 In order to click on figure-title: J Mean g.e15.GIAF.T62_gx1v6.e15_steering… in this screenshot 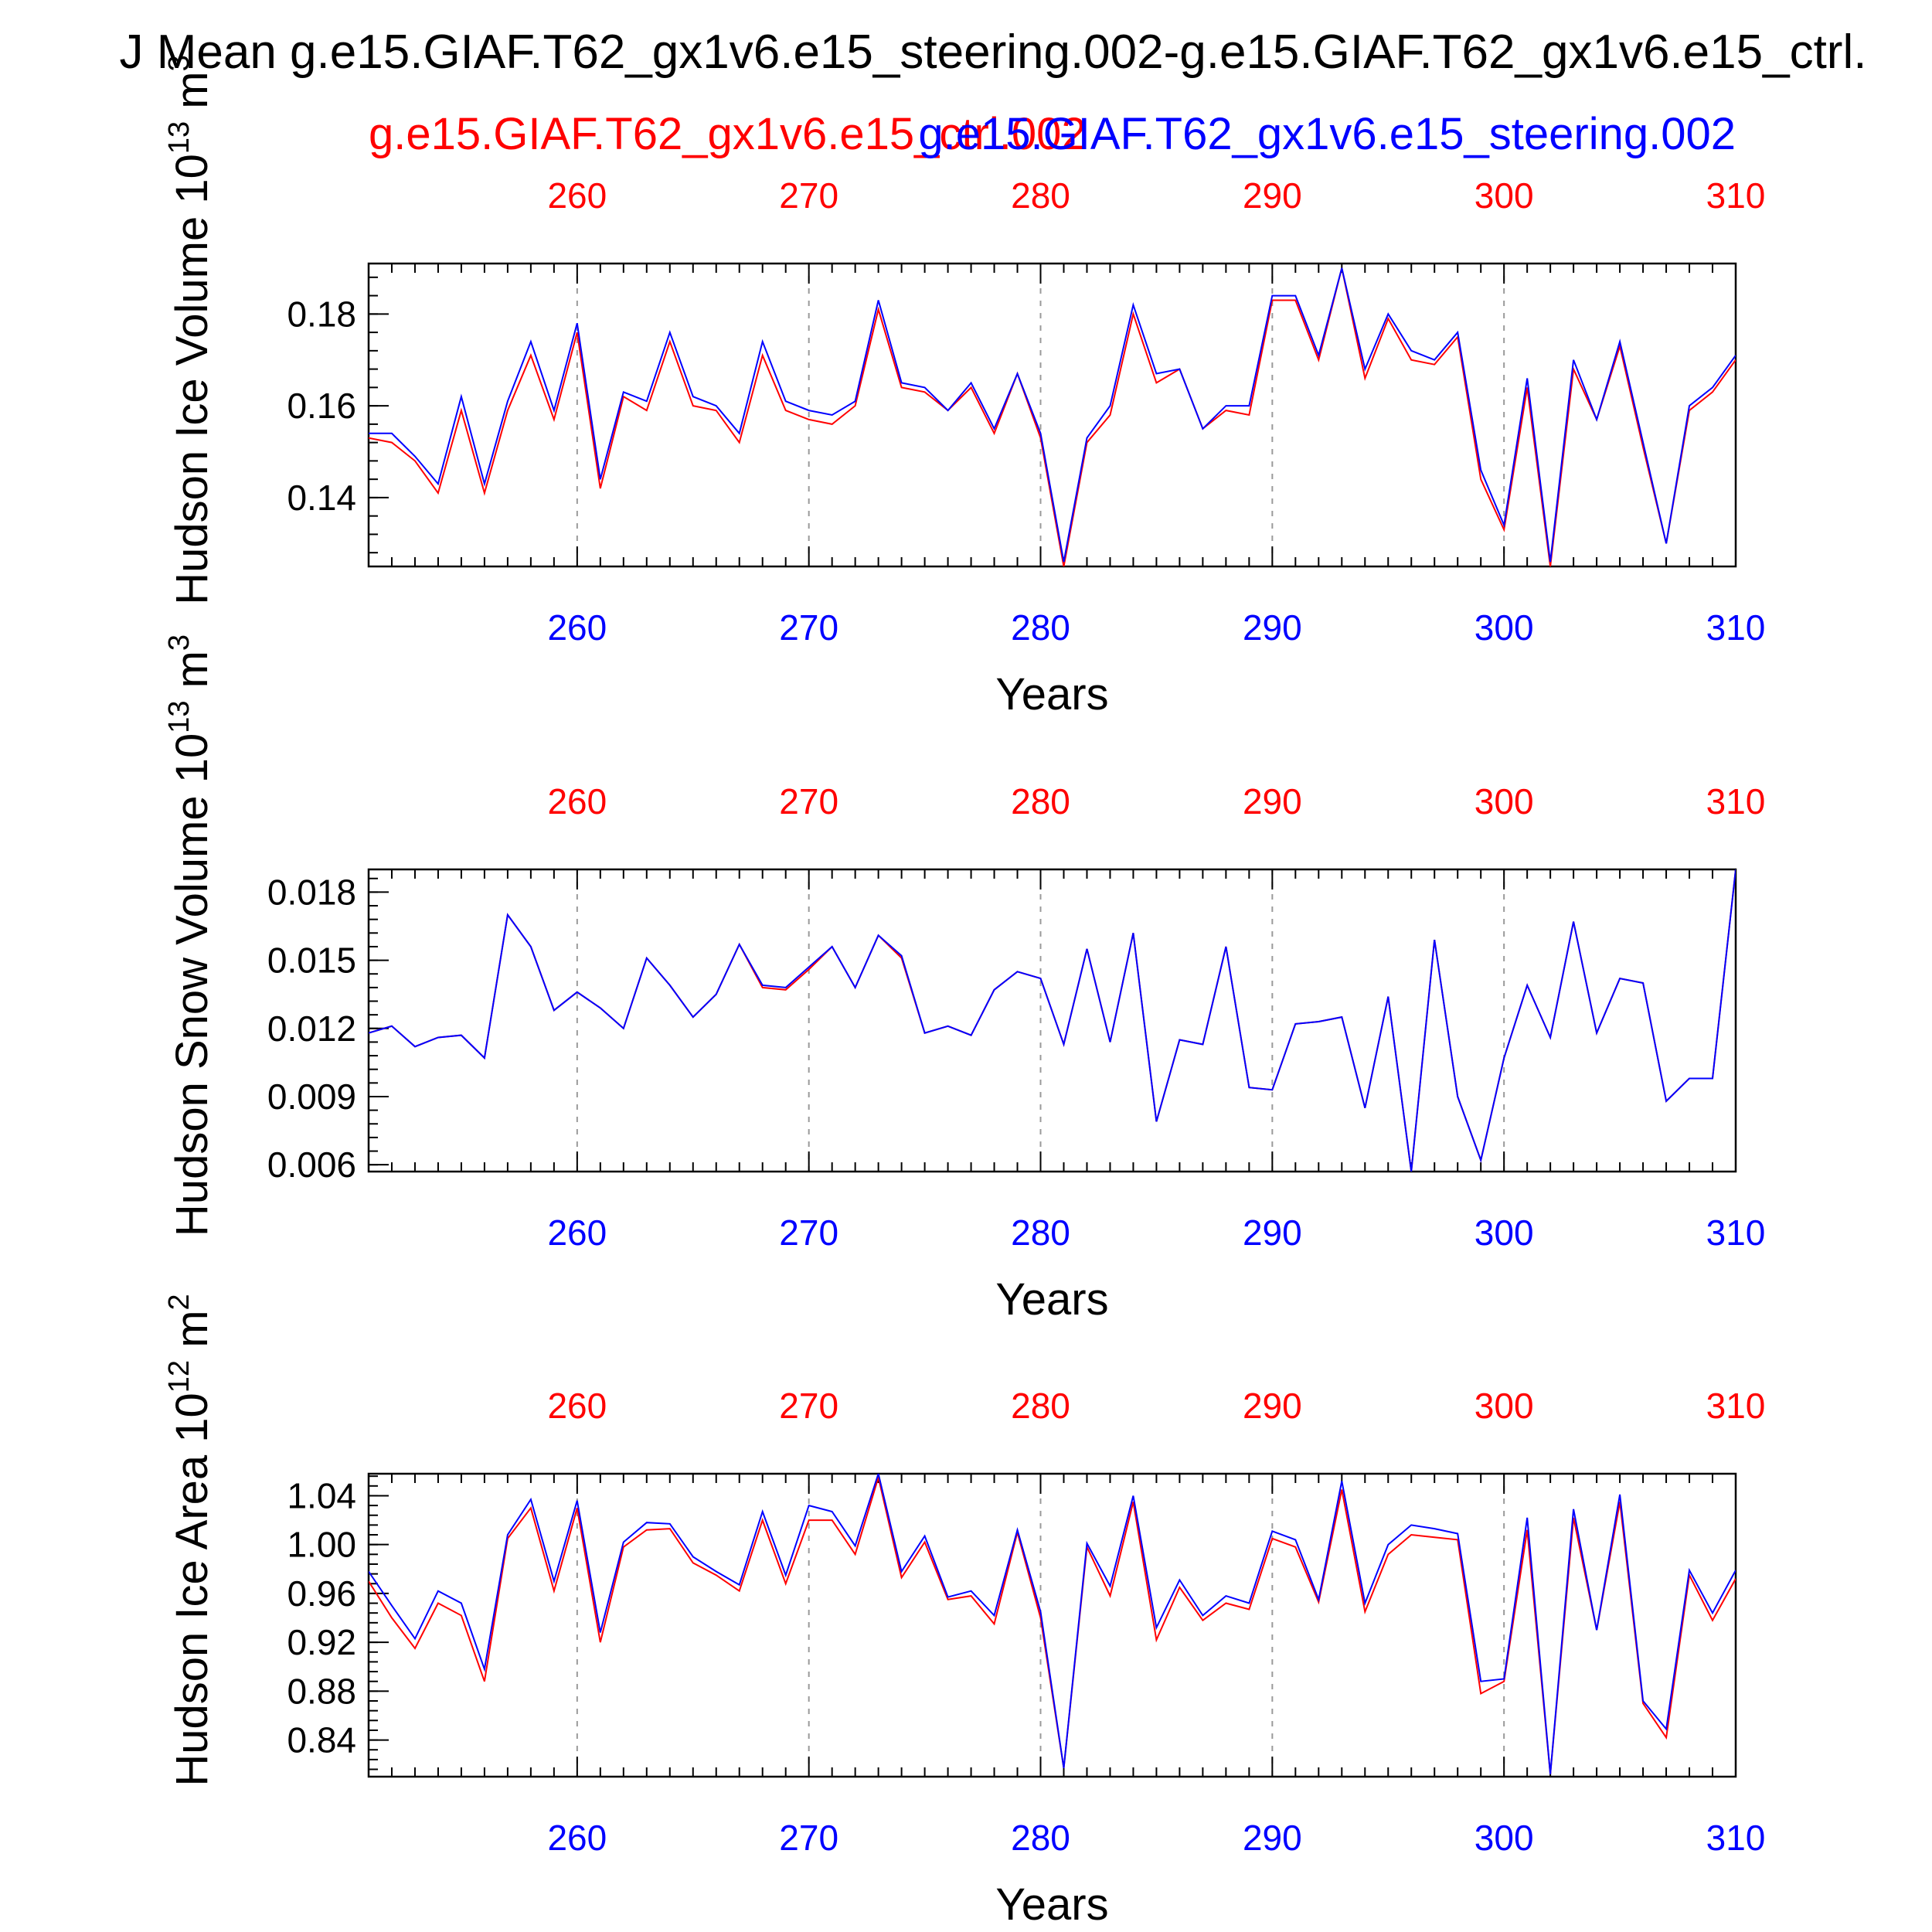, I will do `click(993, 53)`.